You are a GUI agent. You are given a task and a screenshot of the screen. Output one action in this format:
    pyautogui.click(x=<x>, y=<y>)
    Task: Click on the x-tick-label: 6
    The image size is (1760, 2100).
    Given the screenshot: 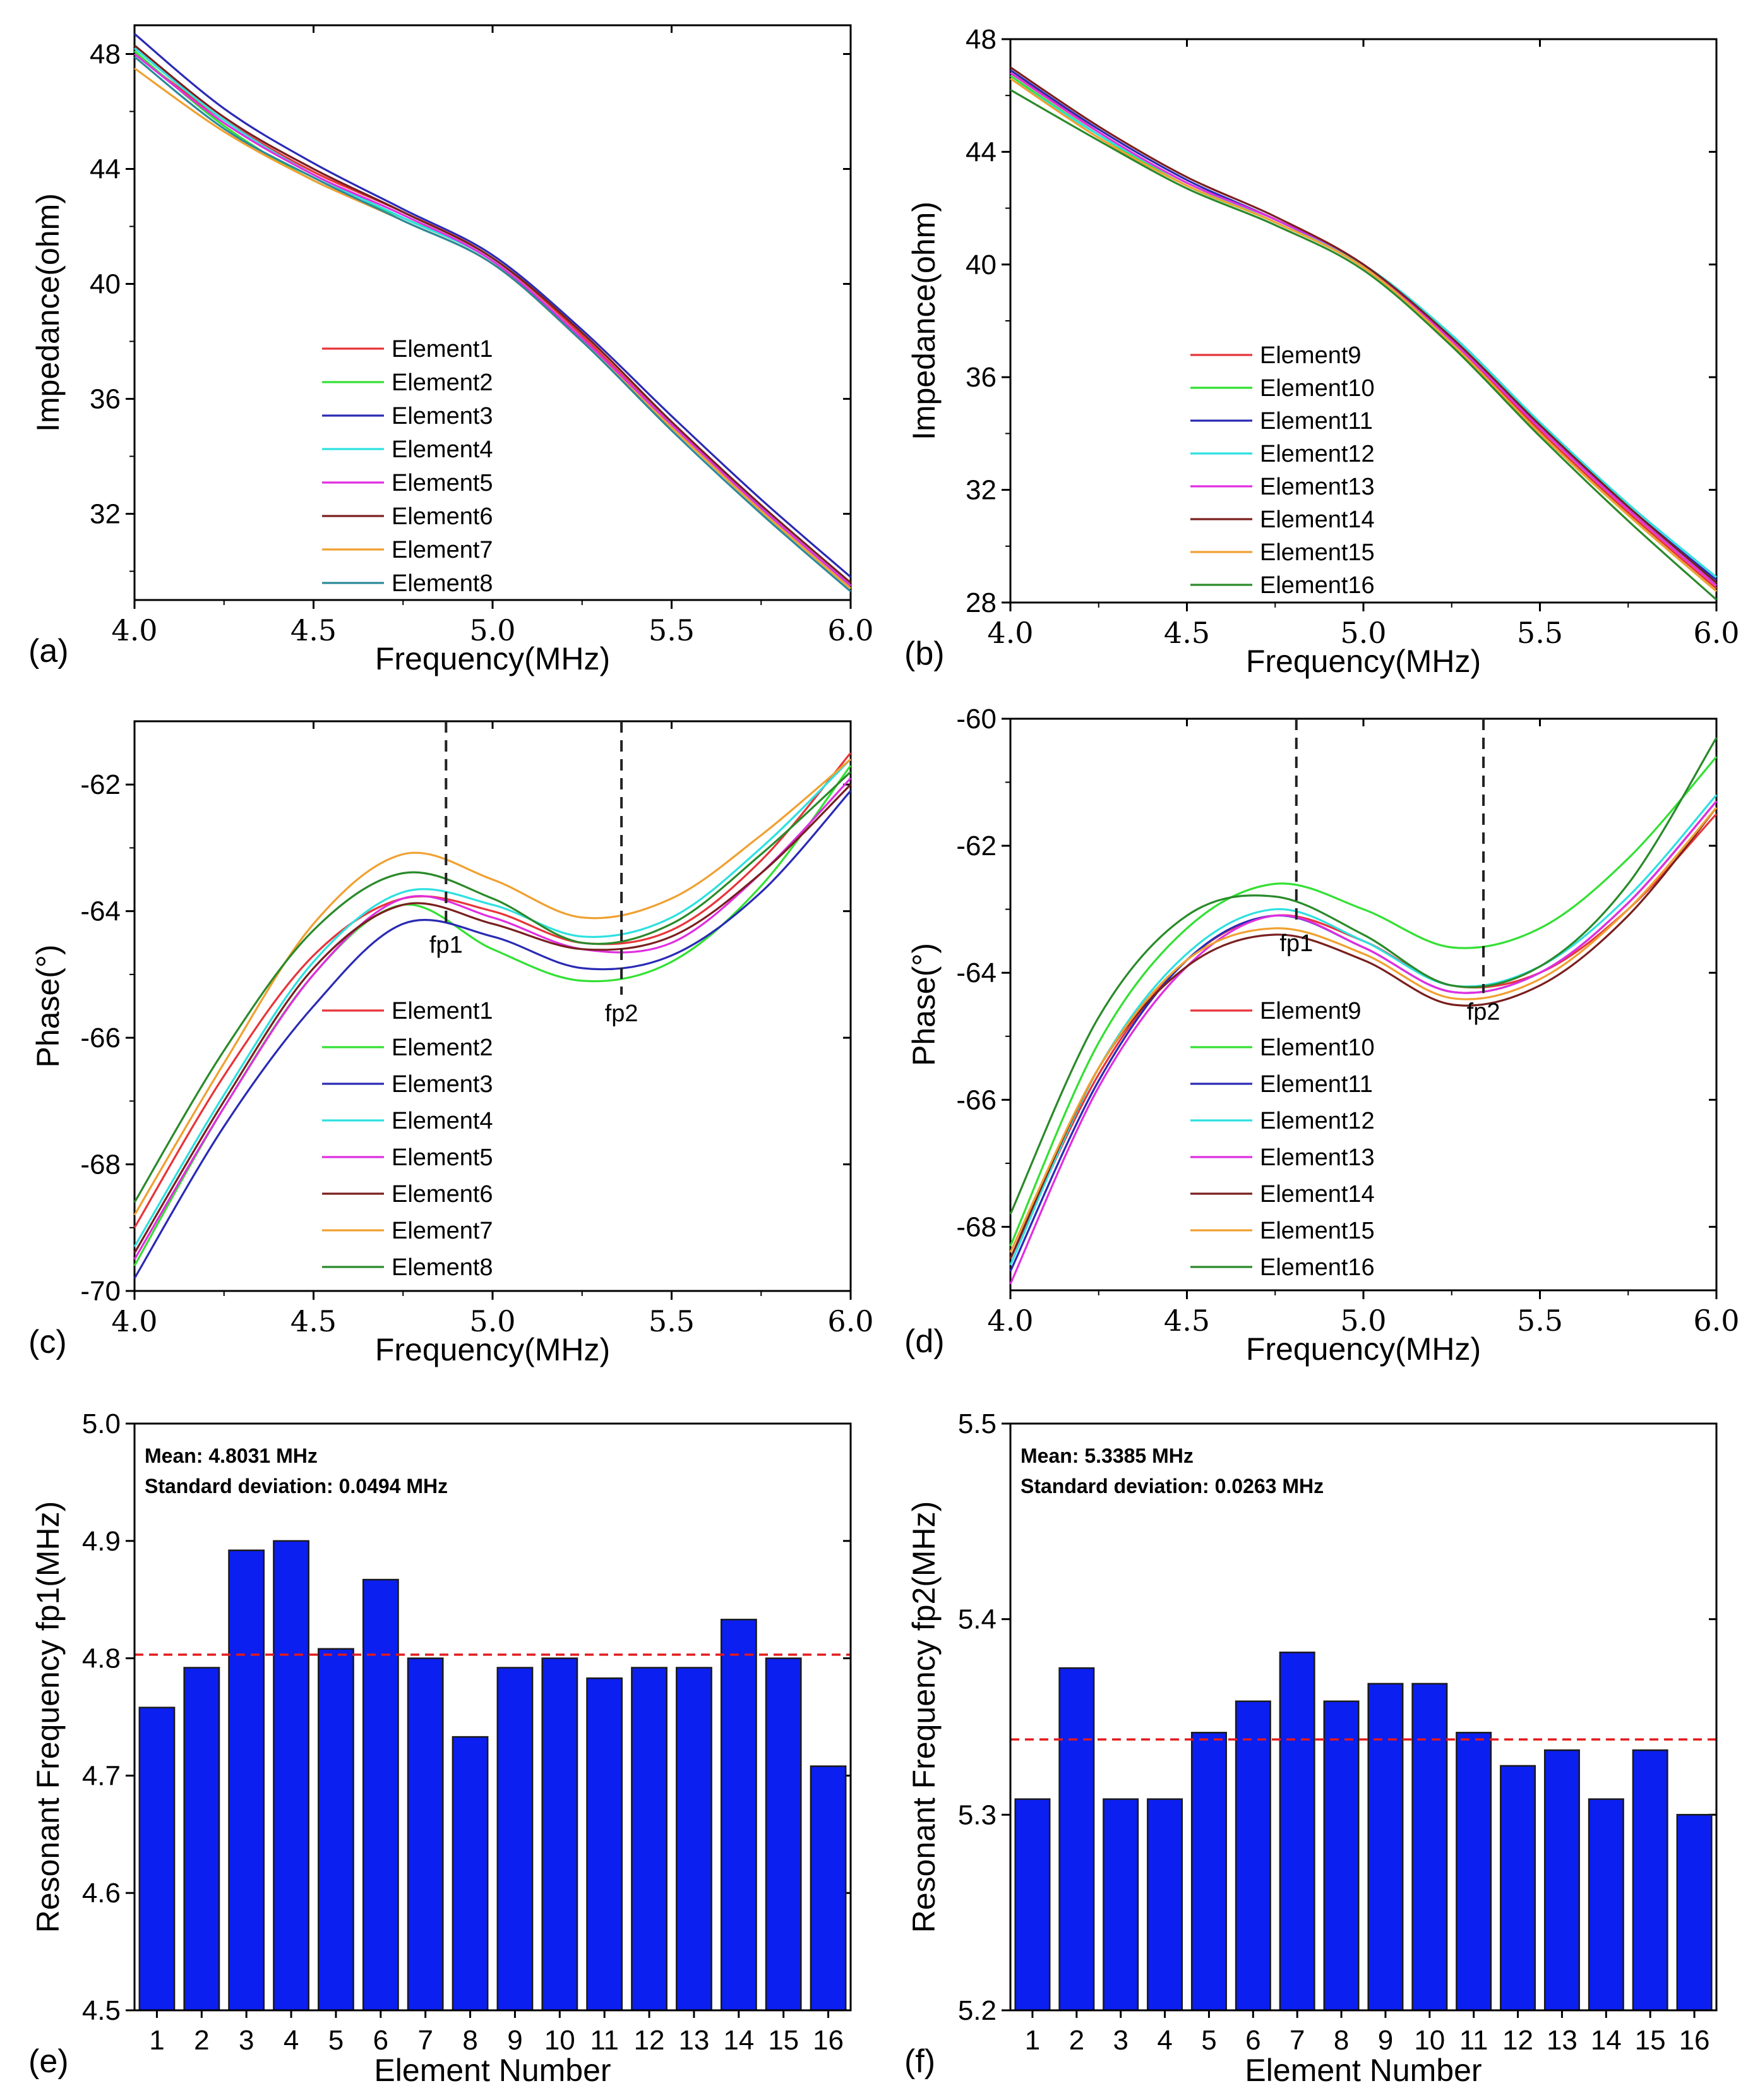 What is the action you would take?
    pyautogui.click(x=381, y=2040)
    